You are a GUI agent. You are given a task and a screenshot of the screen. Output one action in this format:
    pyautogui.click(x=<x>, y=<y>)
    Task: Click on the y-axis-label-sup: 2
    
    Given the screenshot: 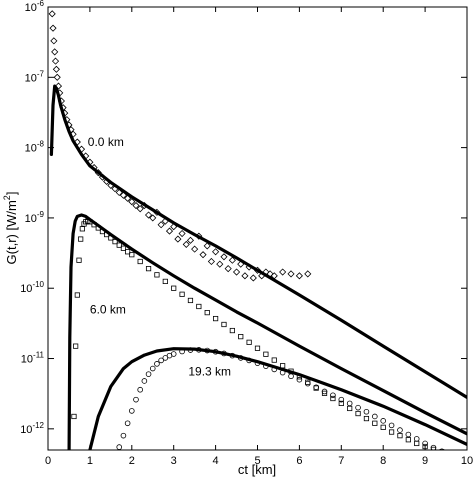 What is the action you would take?
    pyautogui.click(x=7, y=197)
    